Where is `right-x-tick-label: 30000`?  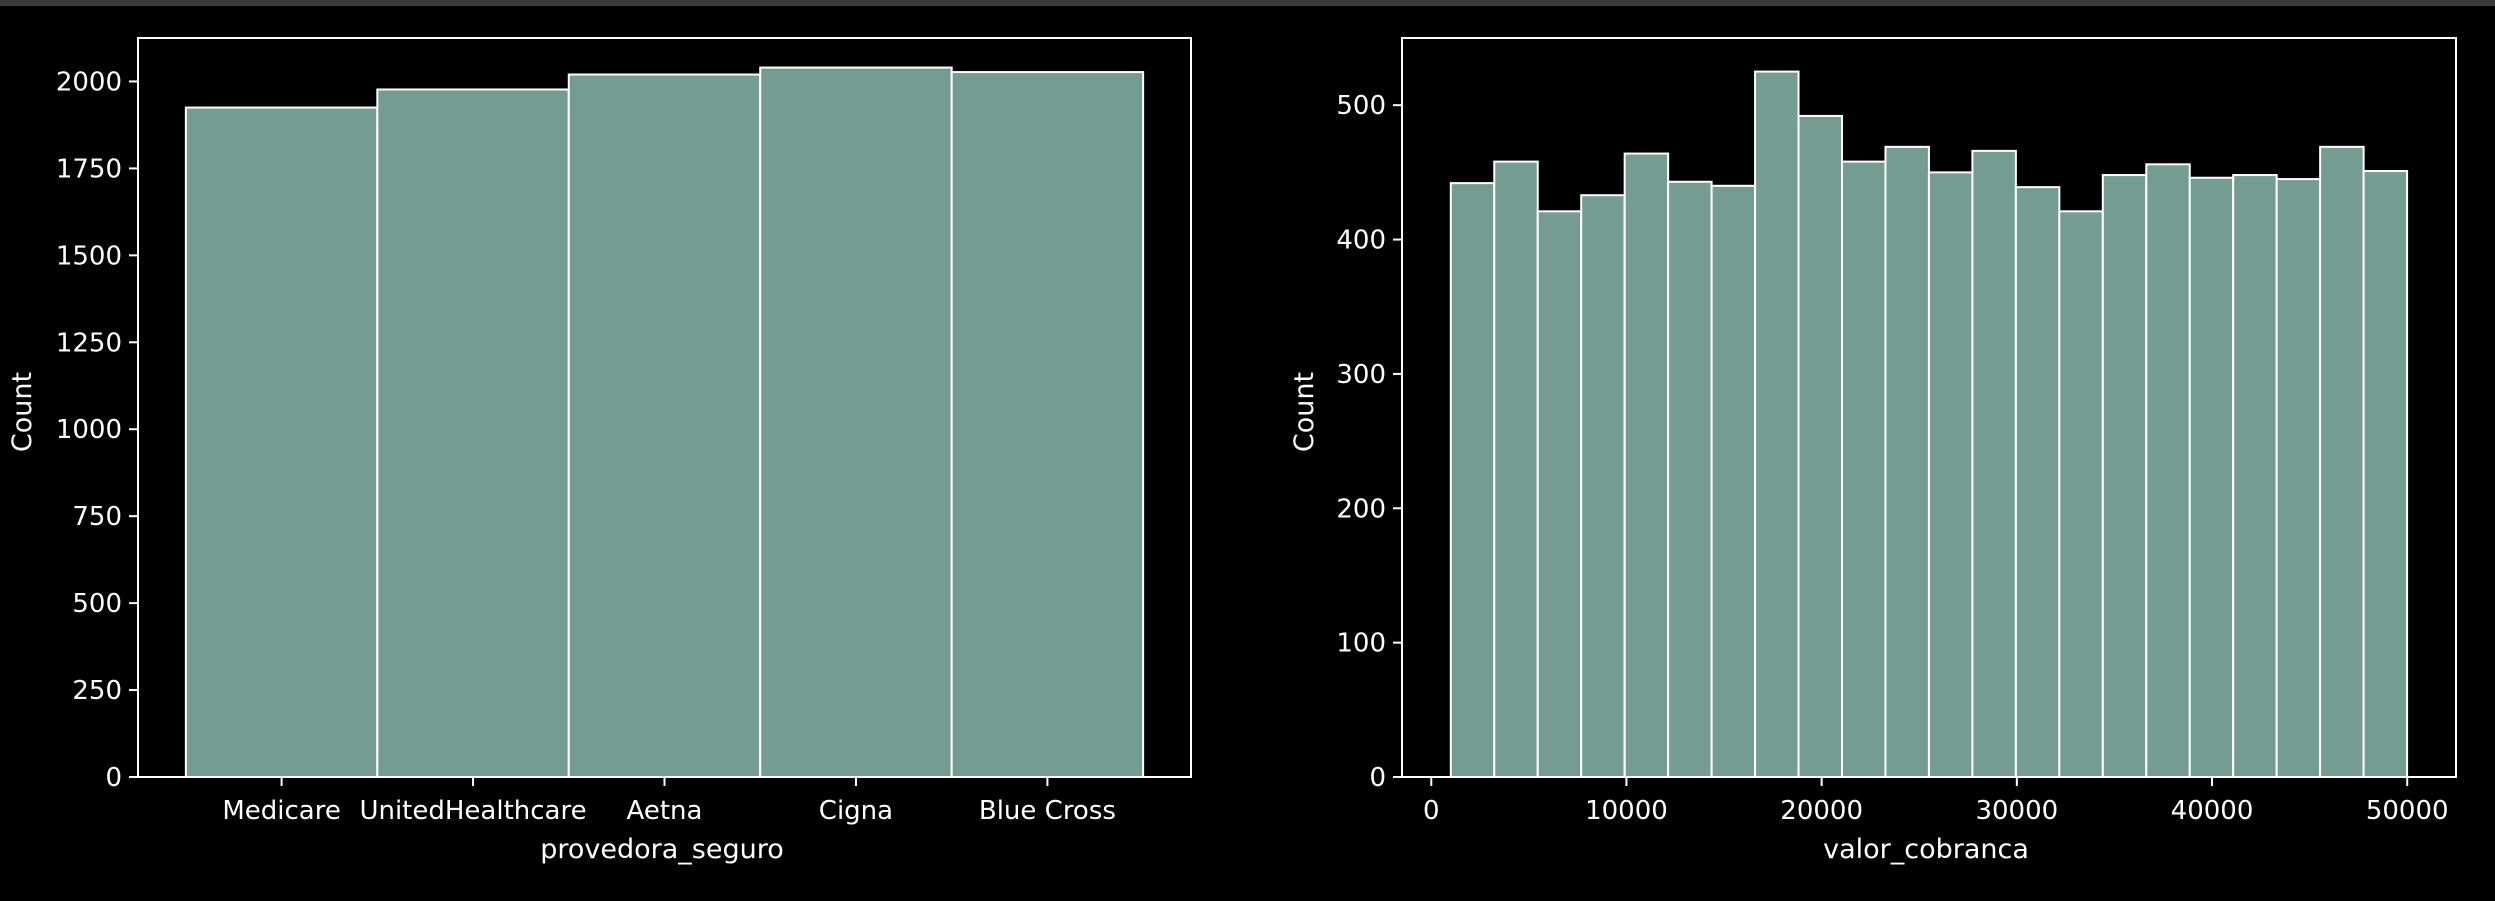 right-x-tick-label: 30000 is located at coordinates (2016, 811).